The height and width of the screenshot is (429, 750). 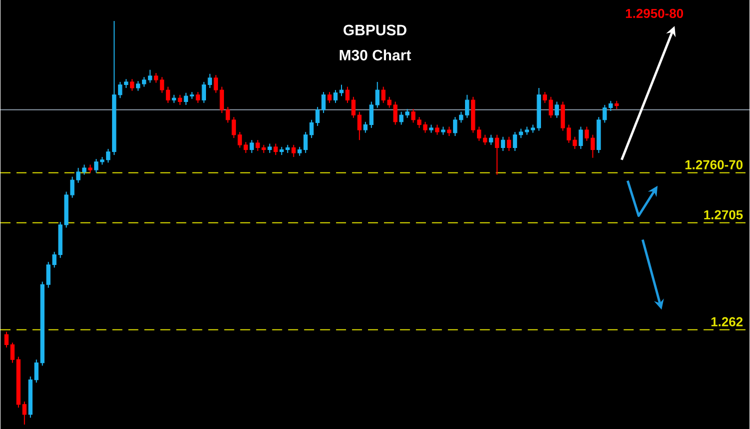 What do you see at coordinates (655, 13) in the screenshot?
I see `text: 1.2950-80` at bounding box center [655, 13].